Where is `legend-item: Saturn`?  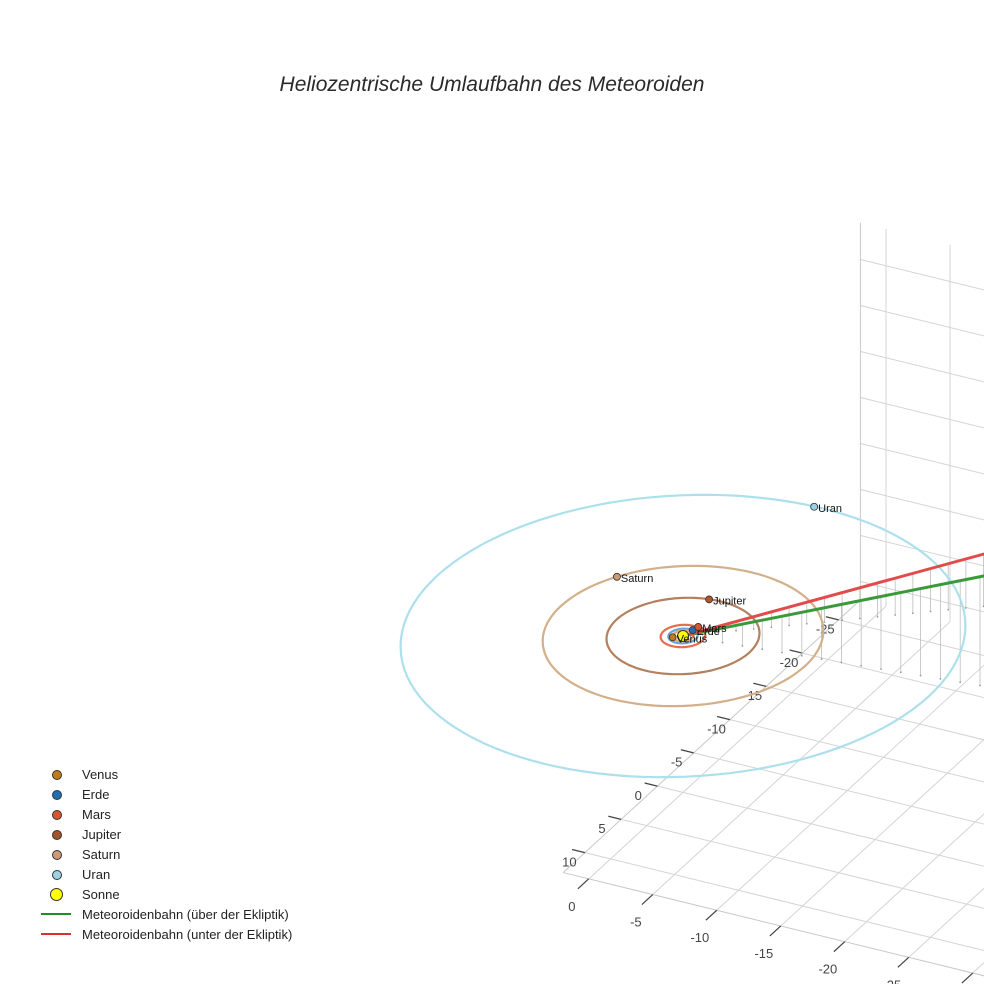
legend-item: Saturn is located at coordinates (165, 854).